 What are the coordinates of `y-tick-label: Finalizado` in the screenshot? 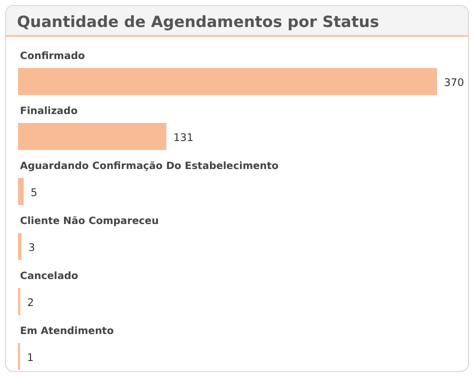 It's located at (49, 111).